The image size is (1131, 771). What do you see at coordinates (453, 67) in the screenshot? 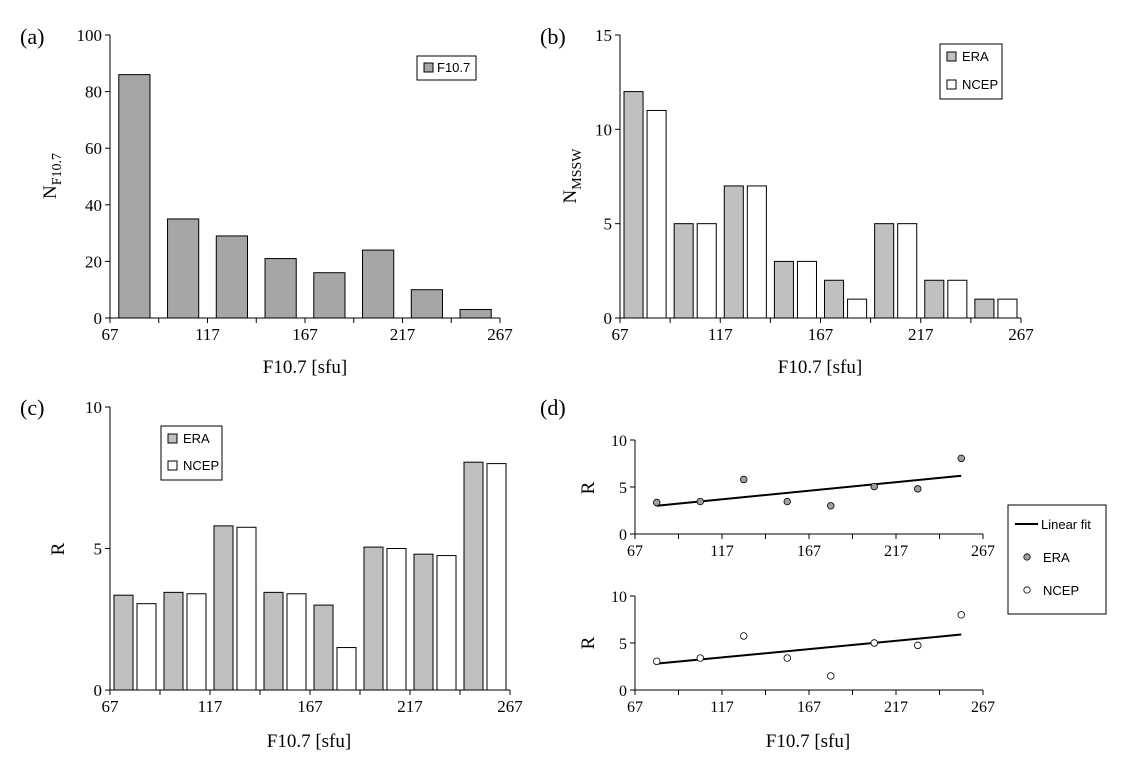
I see `legend-label-f107: F10.7` at bounding box center [453, 67].